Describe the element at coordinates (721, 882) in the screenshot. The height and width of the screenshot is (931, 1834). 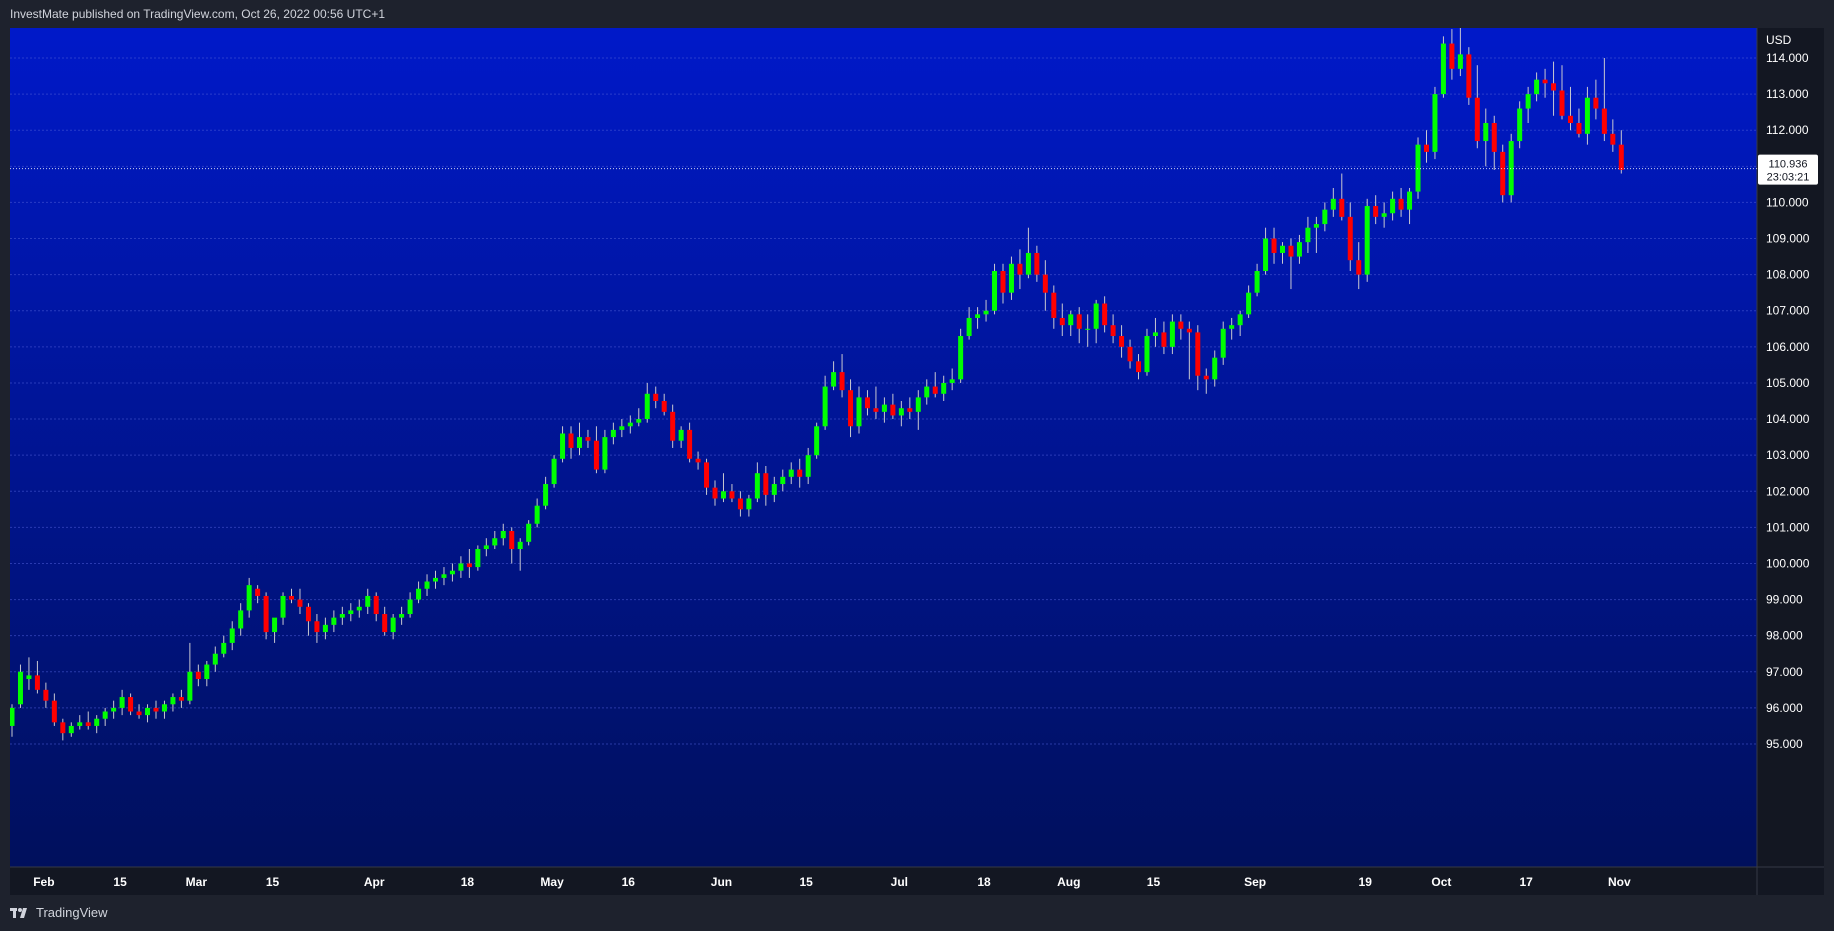
I see `time-tick-label: Jun` at that location.